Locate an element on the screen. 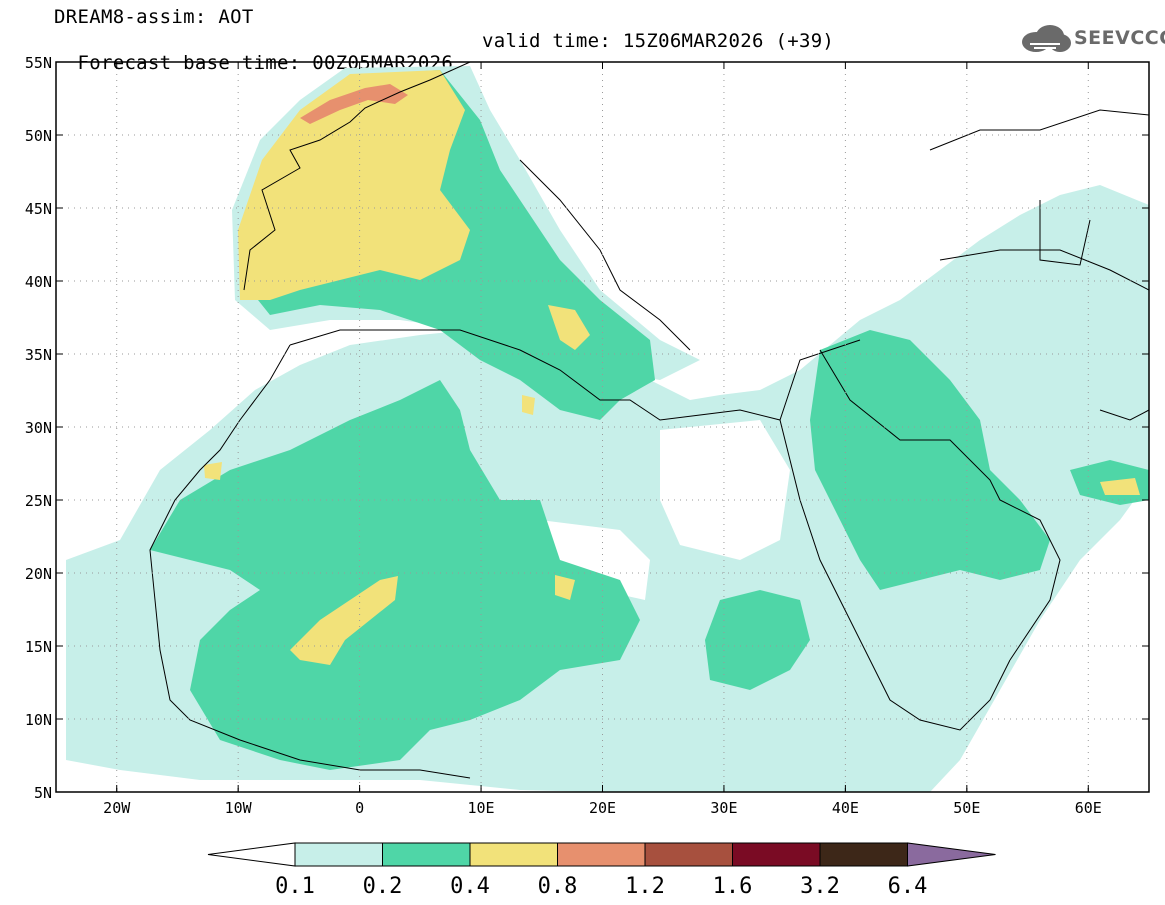  seevccc-logo: SEEVCCC is located at coordinates (1091, 39).